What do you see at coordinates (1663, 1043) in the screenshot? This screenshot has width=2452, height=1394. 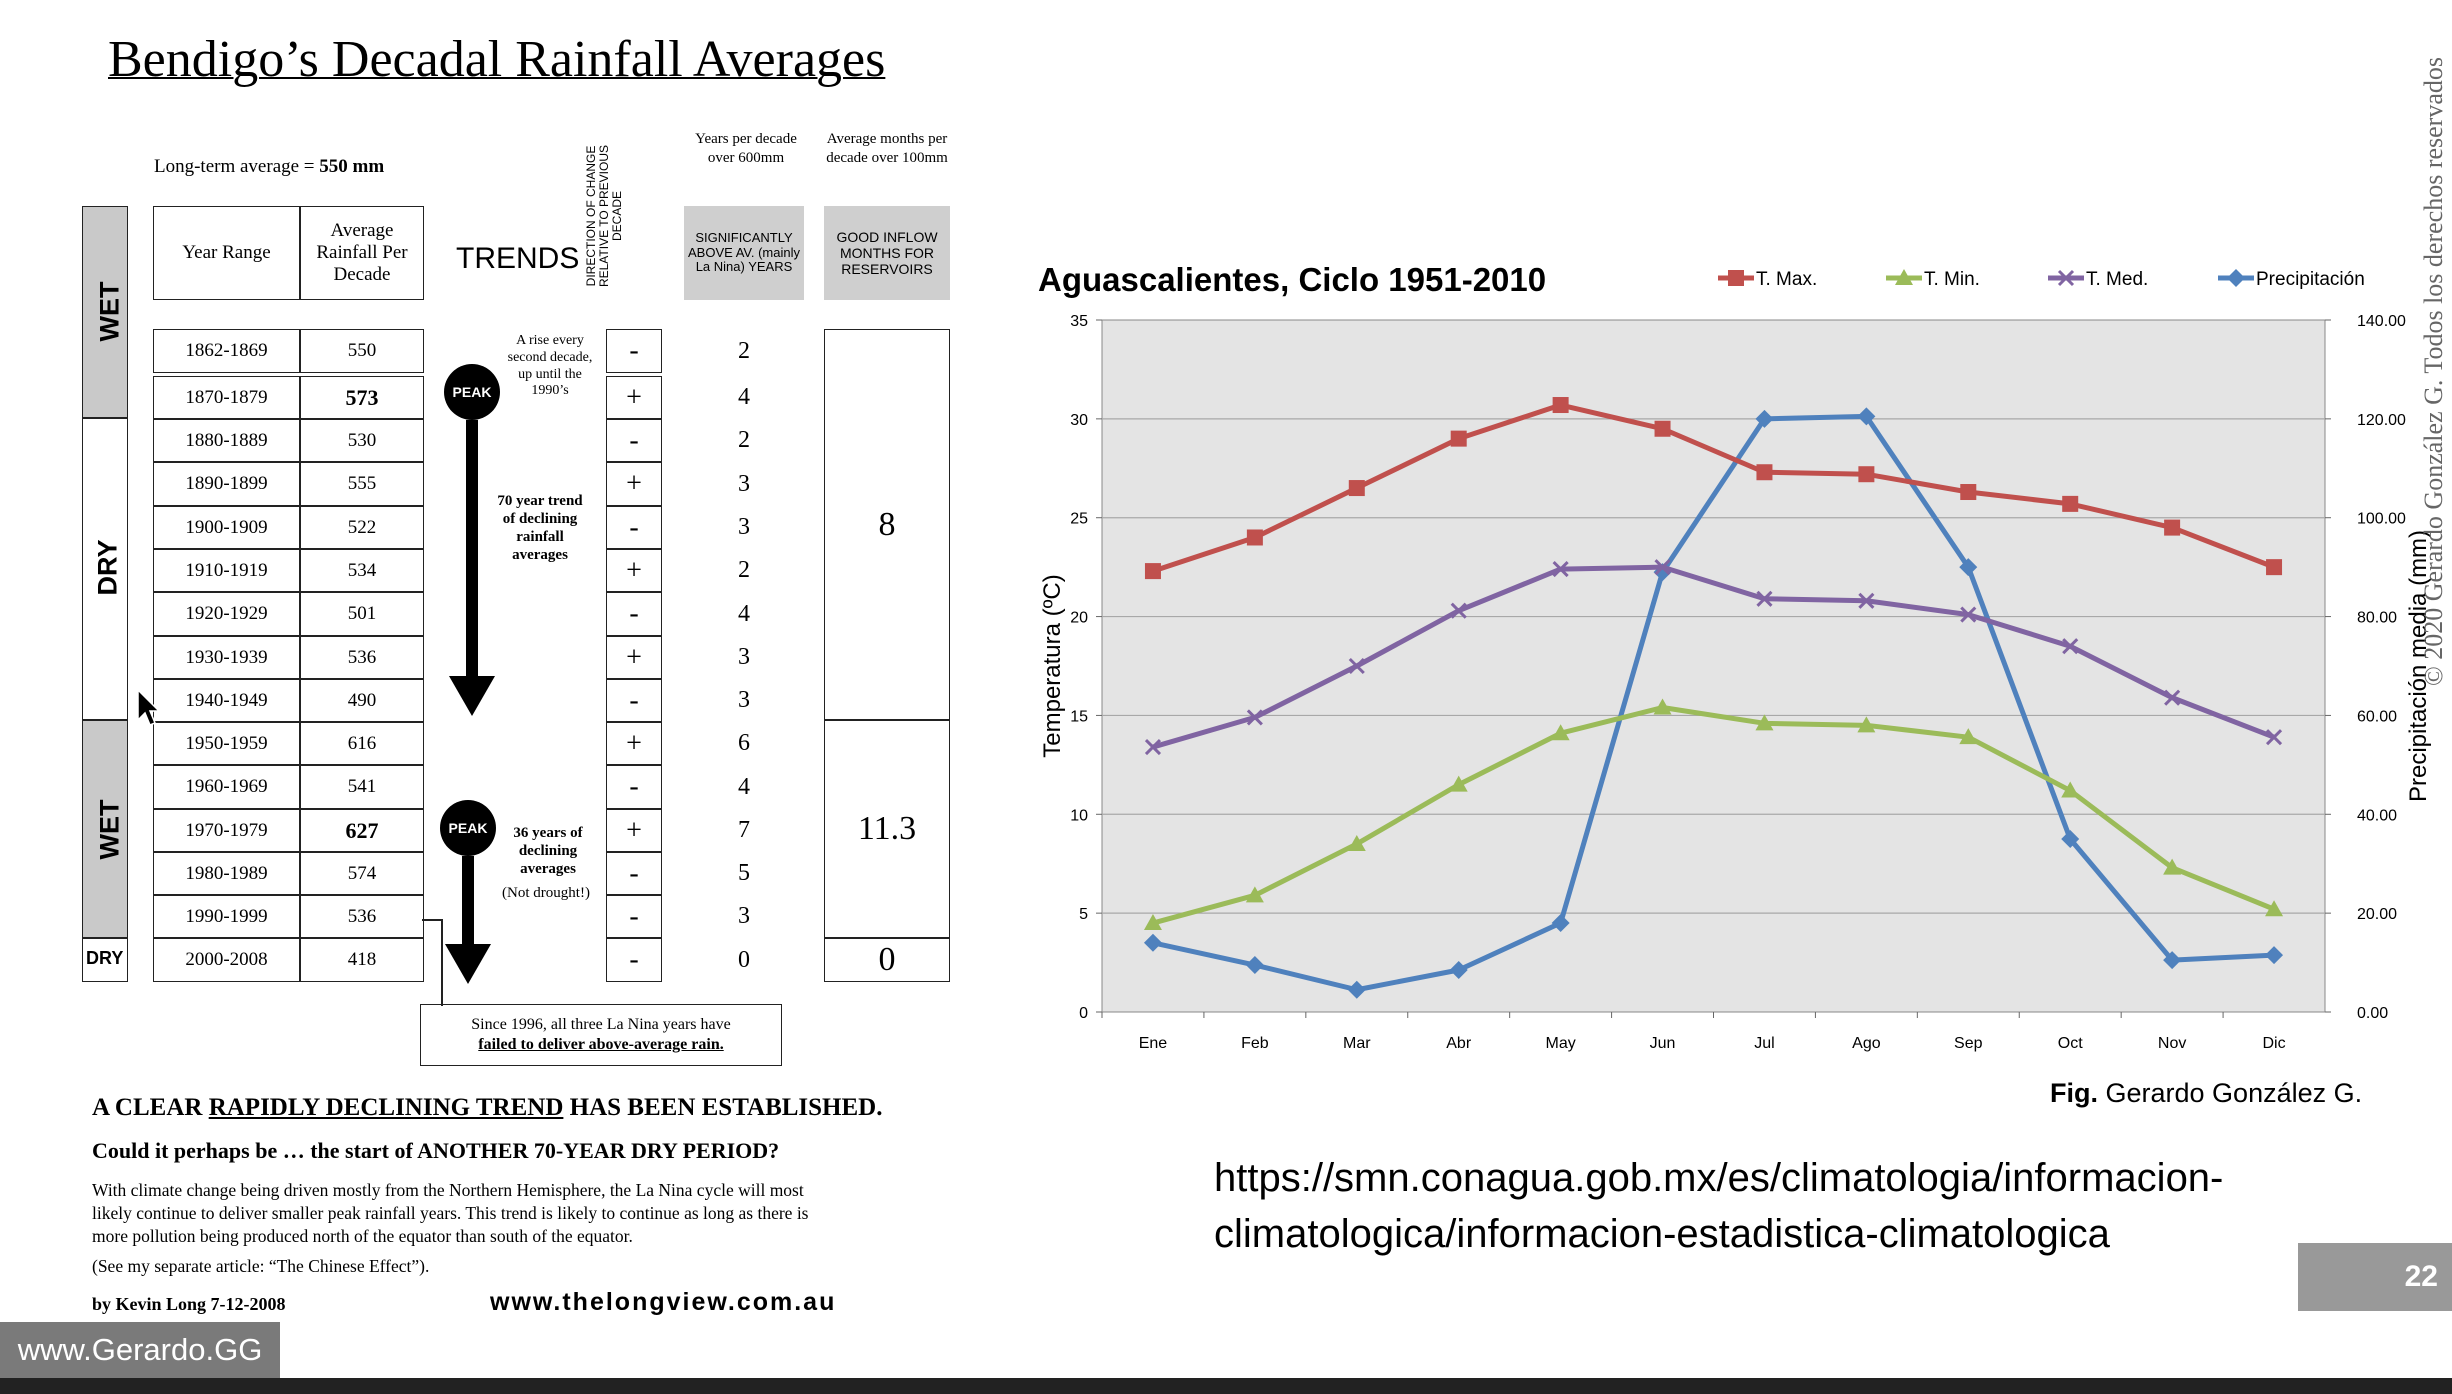 I see `x-tick-label: Jun` at bounding box center [1663, 1043].